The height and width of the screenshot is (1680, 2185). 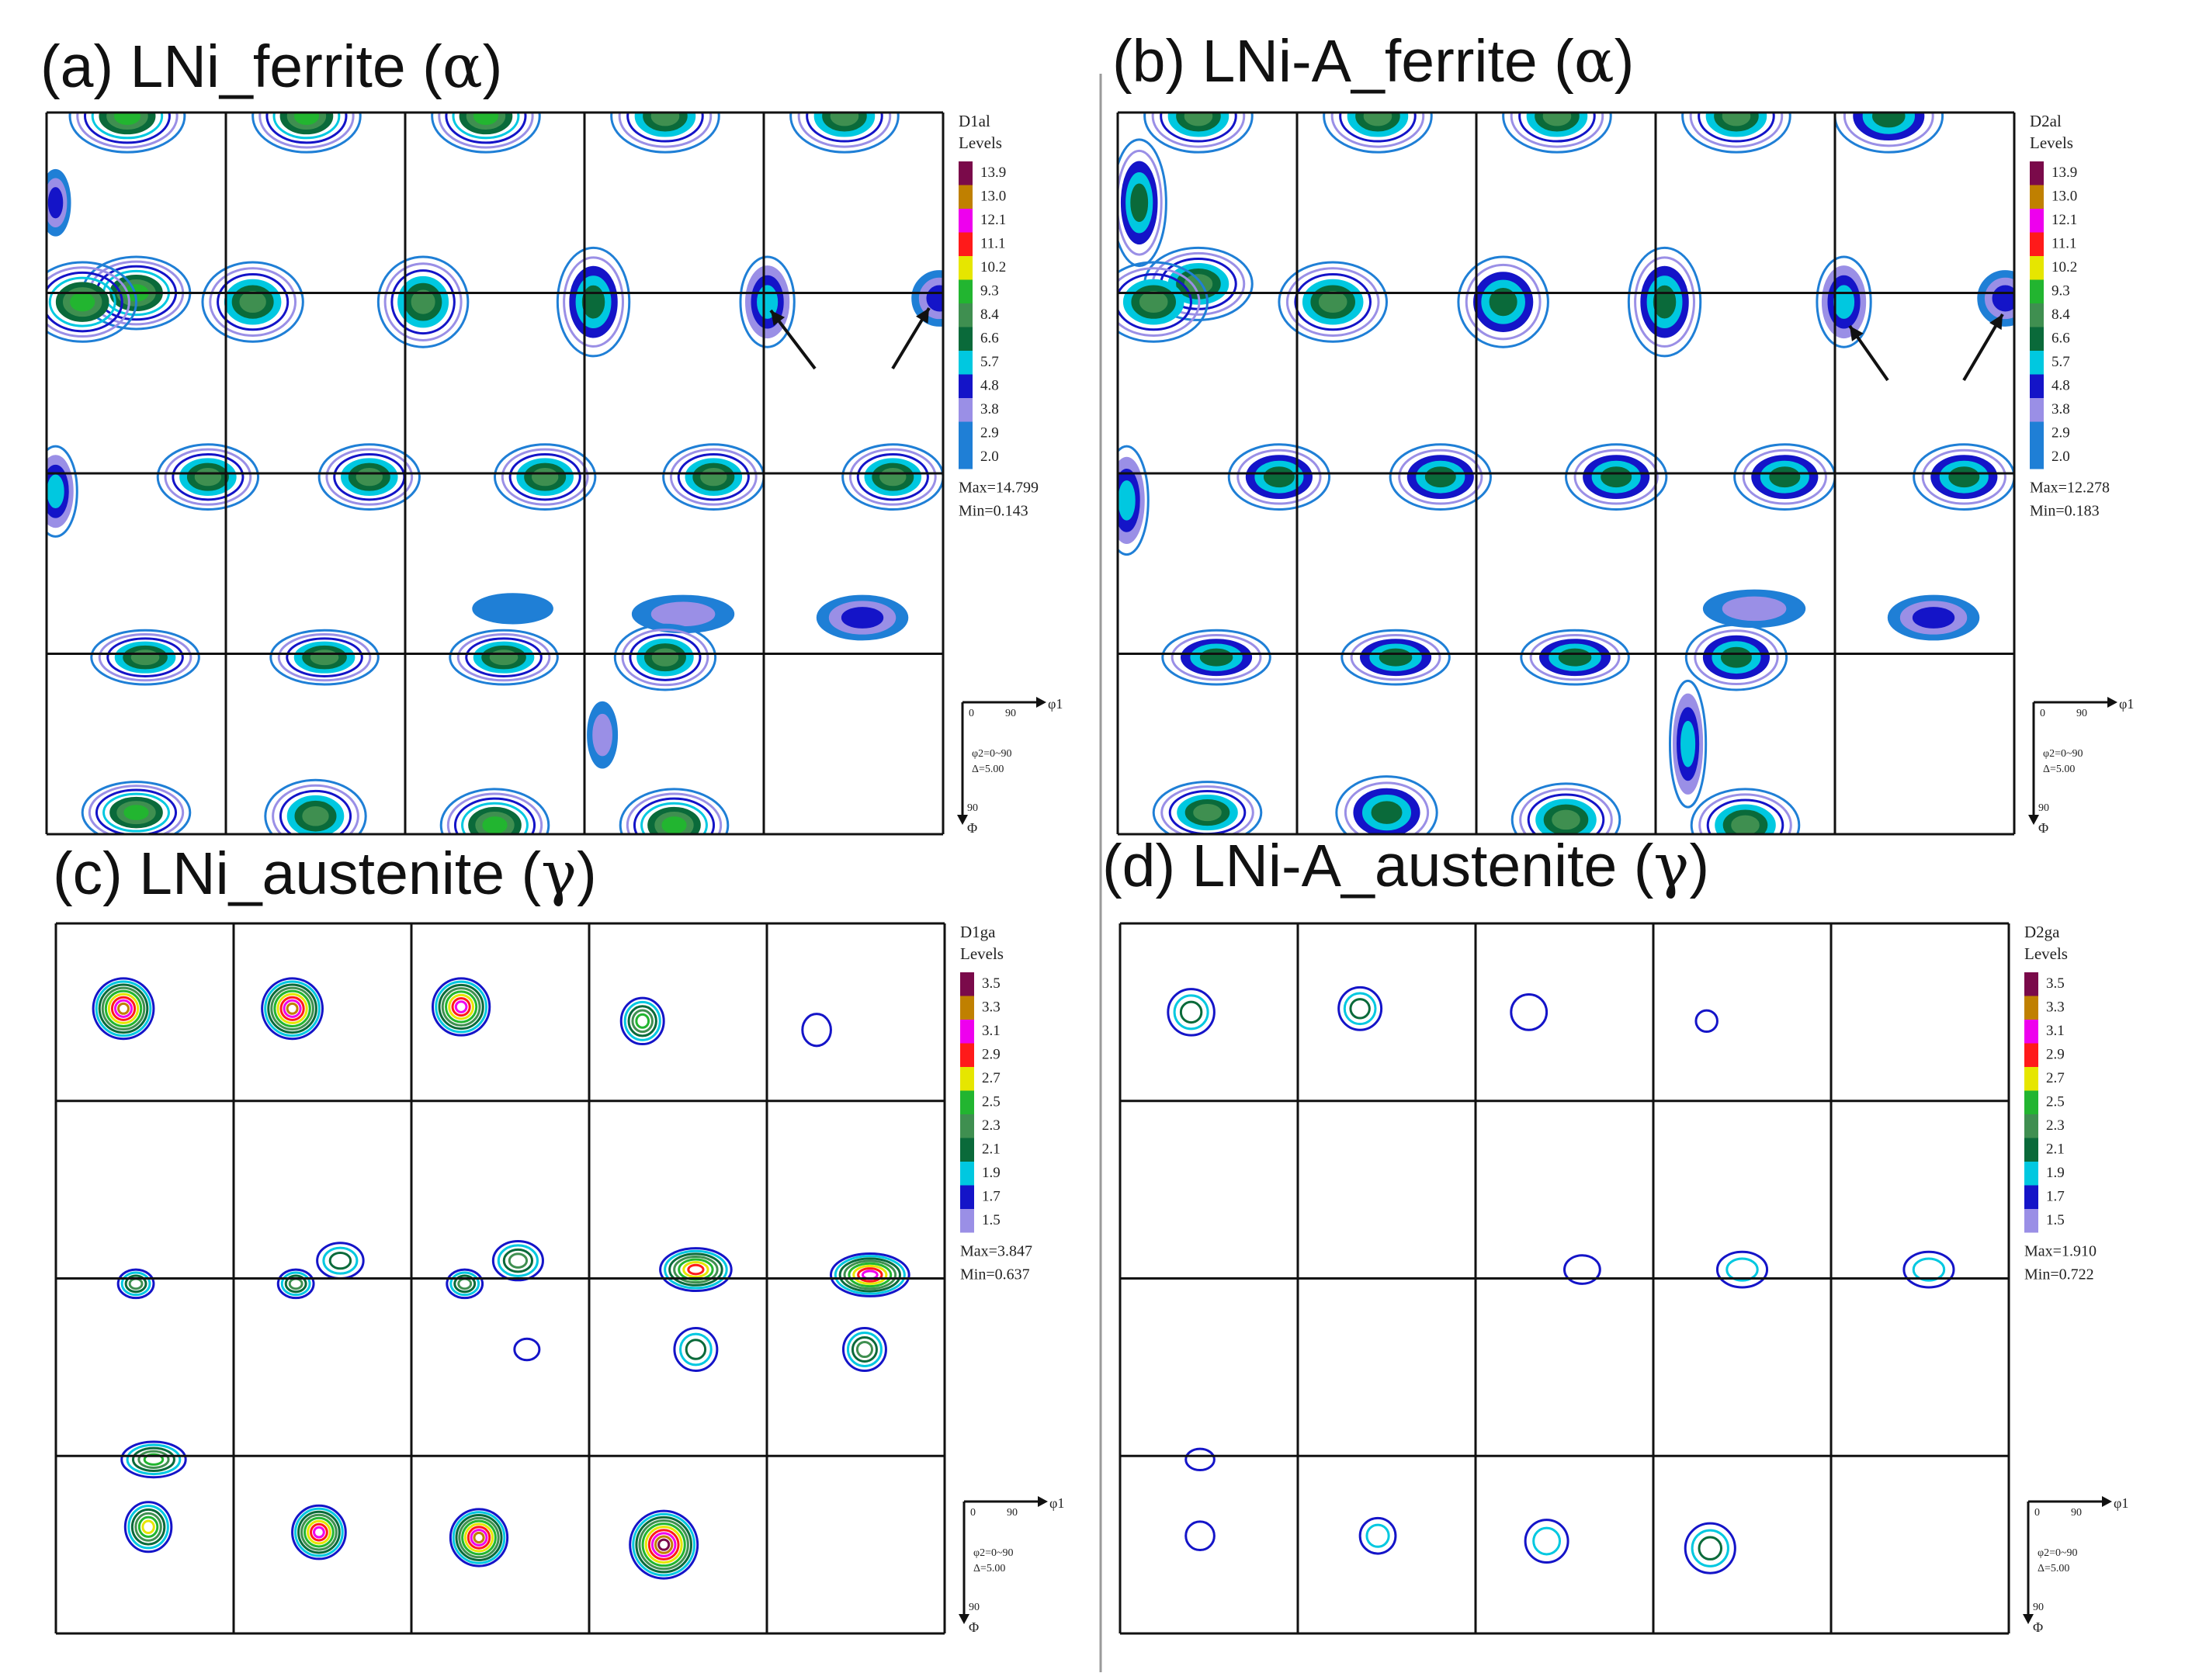 What do you see at coordinates (991, 1078) in the screenshot?
I see `legend-level-value: 2.7` at bounding box center [991, 1078].